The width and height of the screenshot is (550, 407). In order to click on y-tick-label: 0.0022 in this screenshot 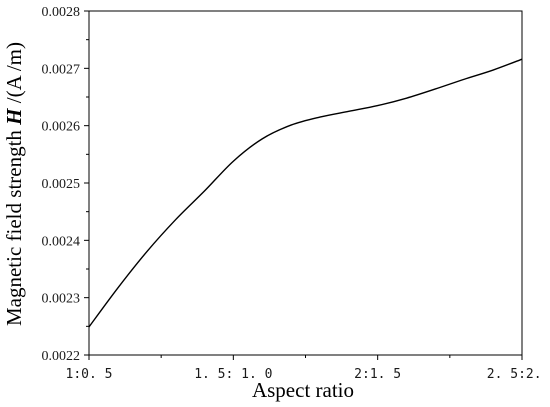, I will do `click(61, 356)`.